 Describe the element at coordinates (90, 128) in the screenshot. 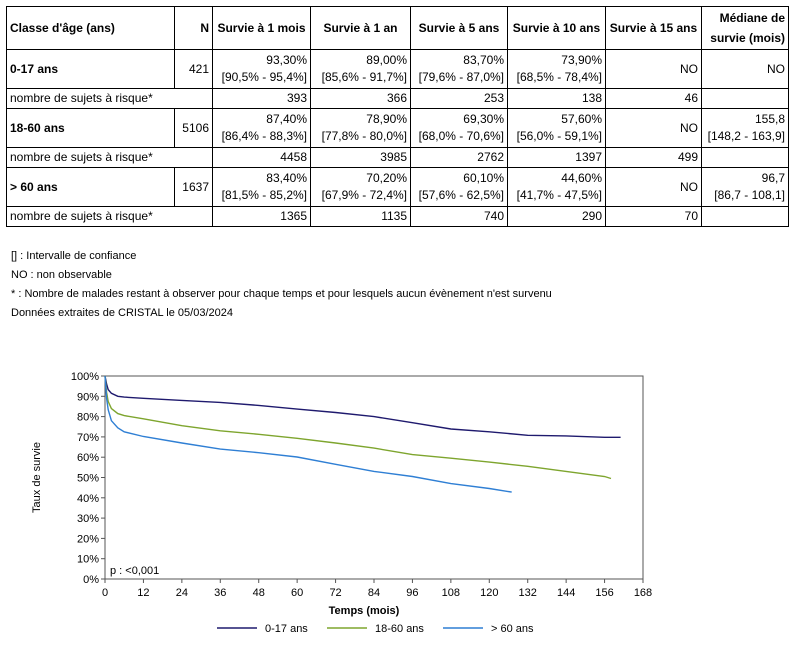

I see `age-class-label: 18-60 ans` at that location.